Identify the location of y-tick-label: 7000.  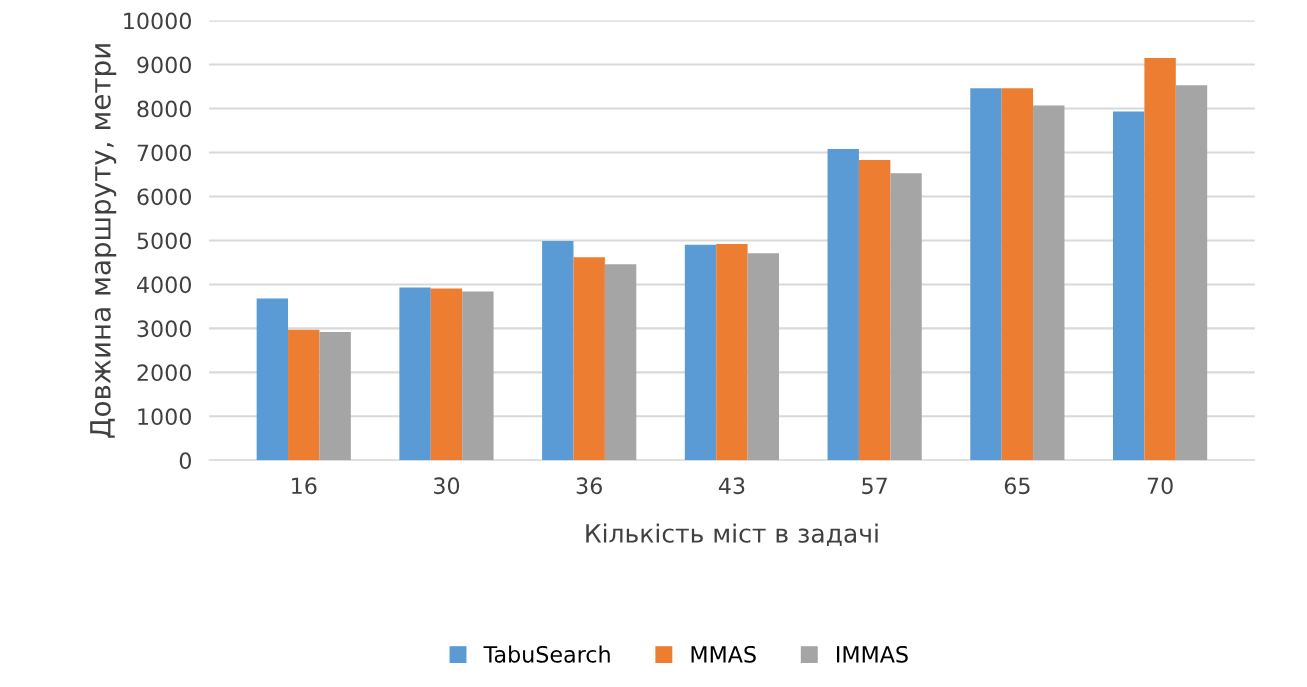
(164, 153).